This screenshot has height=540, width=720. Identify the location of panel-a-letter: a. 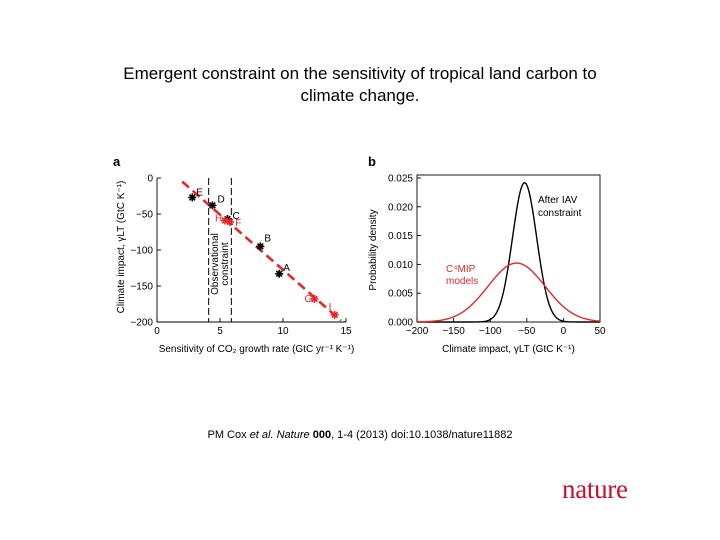
(117, 161).